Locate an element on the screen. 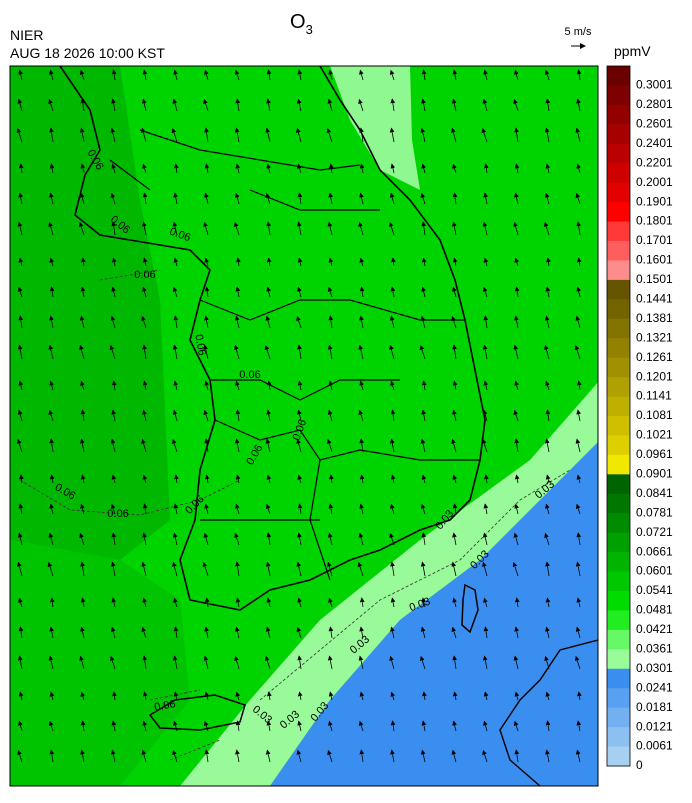 Image resolution: width=692 pixels, height=803 pixels. colorbar-label: 0.0781 is located at coordinates (654, 512).